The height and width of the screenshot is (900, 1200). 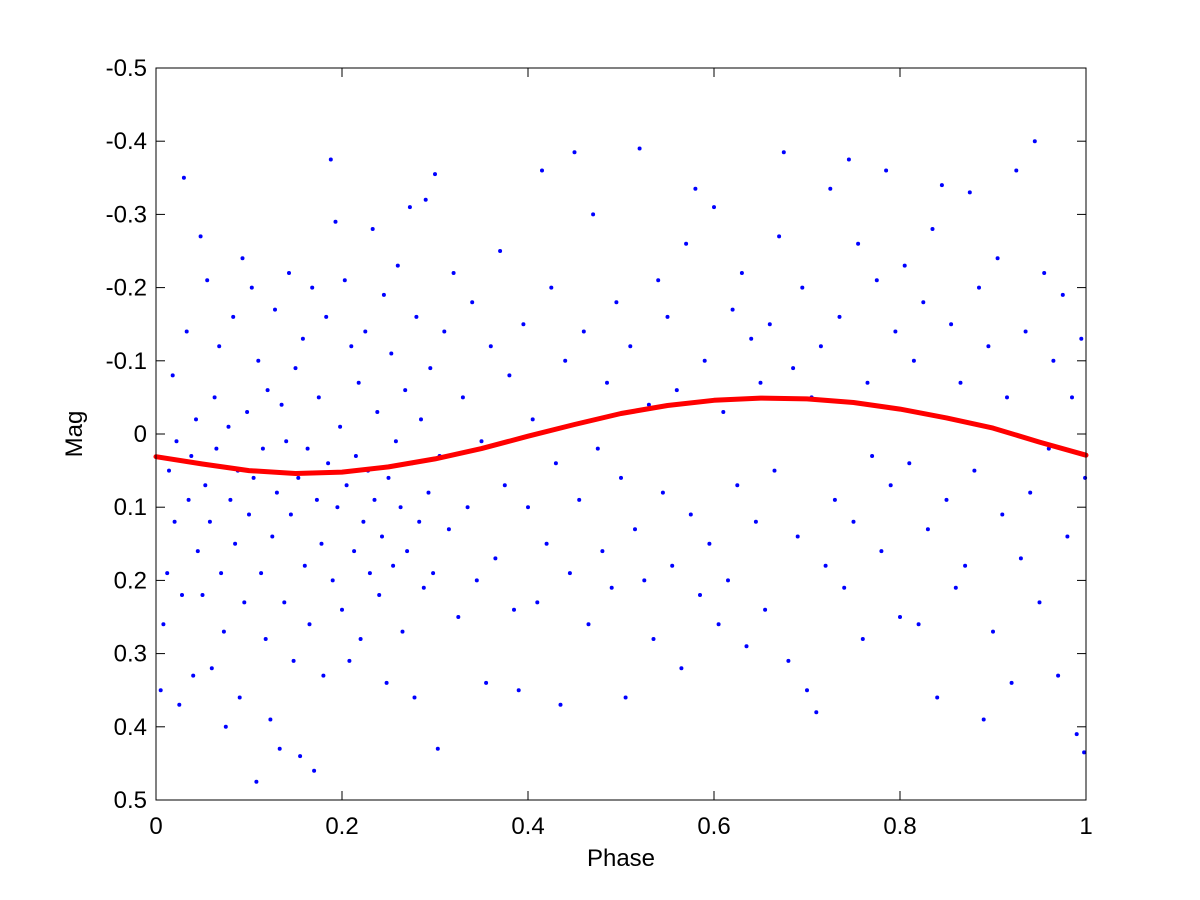 I want to click on x-tick-label: 0.6, so click(x=713, y=826).